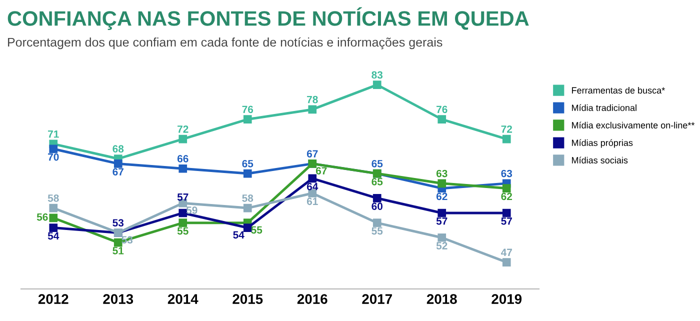 The height and width of the screenshot is (321, 700). I want to click on data-label: 59, so click(192, 210).